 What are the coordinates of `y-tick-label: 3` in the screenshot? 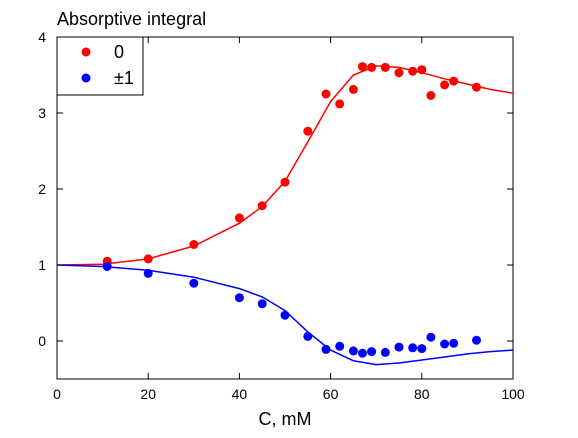 It's located at (42, 113).